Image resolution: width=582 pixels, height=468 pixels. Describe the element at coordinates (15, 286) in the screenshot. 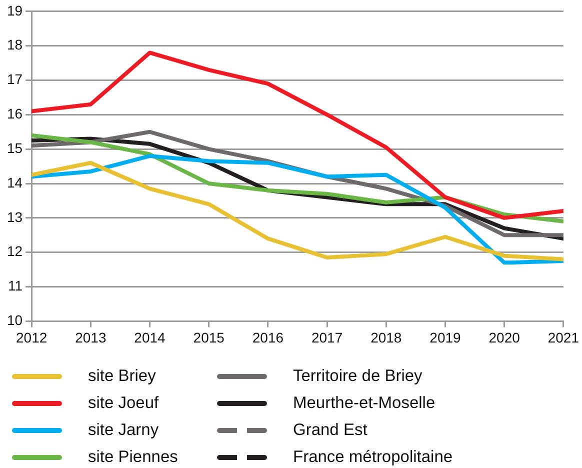

I see `y-tick-label: 11` at that location.